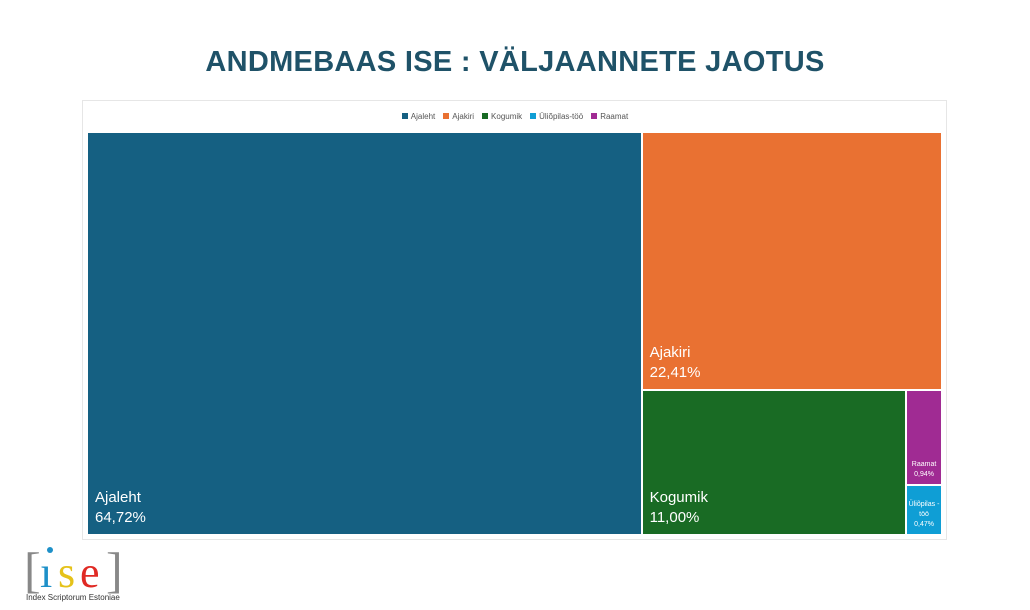 The height and width of the screenshot is (610, 1030). Describe the element at coordinates (90, 572) in the screenshot. I see `svg-text: e` at that location.